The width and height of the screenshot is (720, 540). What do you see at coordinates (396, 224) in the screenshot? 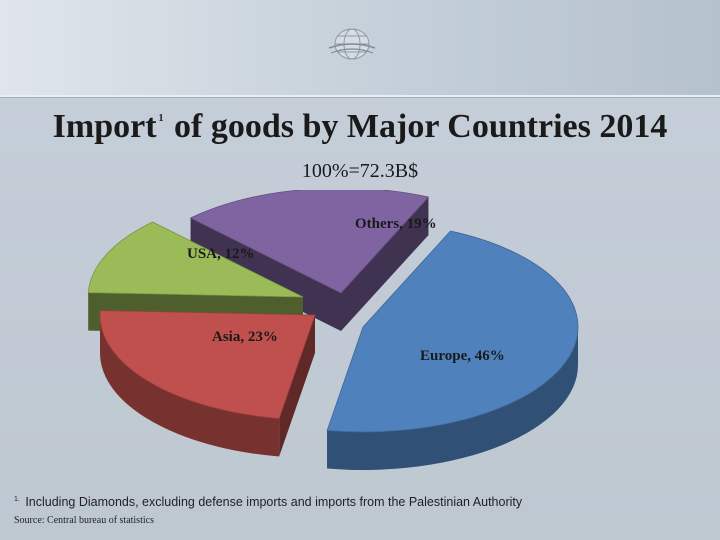
I see `pie-label-others: Others, 19%` at bounding box center [396, 224].